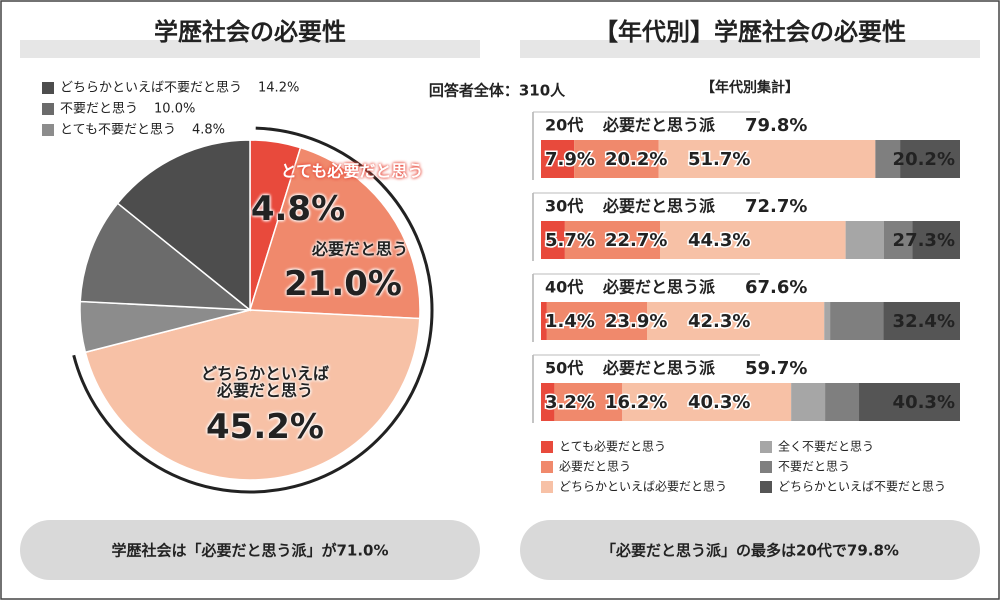  What do you see at coordinates (776, 287) in the screenshot?
I see `agree-total: 67.6%` at bounding box center [776, 287].